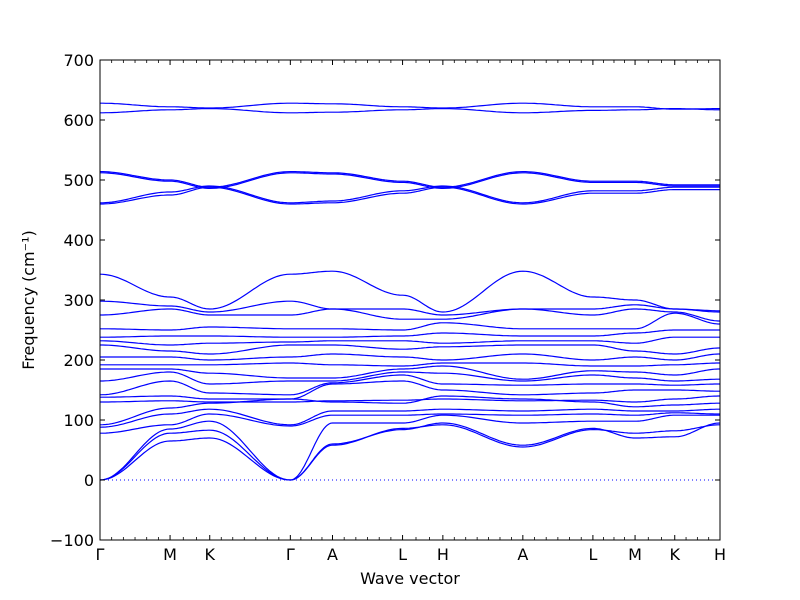 This screenshot has height=600, width=800. I want to click on x-axis-label: Wave vector, so click(410, 578).